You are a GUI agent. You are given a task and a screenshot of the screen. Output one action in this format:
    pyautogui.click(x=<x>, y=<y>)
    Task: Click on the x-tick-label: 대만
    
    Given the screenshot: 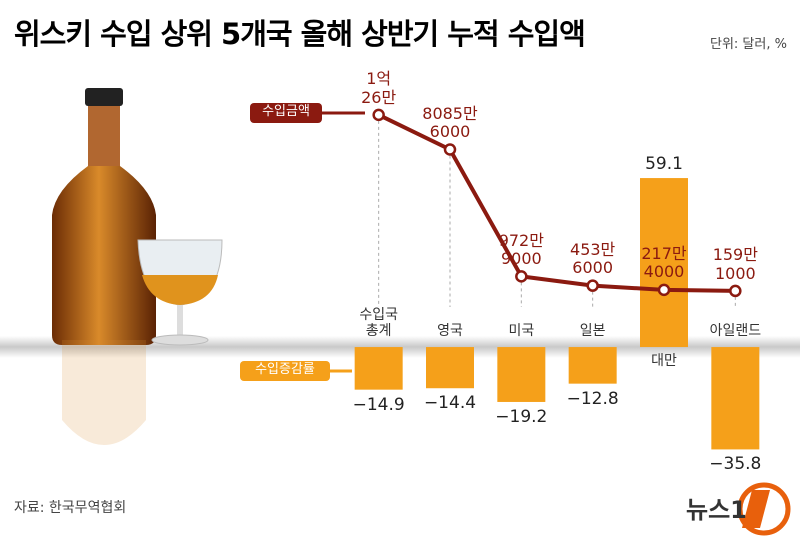 What is the action you would take?
    pyautogui.click(x=664, y=361)
    